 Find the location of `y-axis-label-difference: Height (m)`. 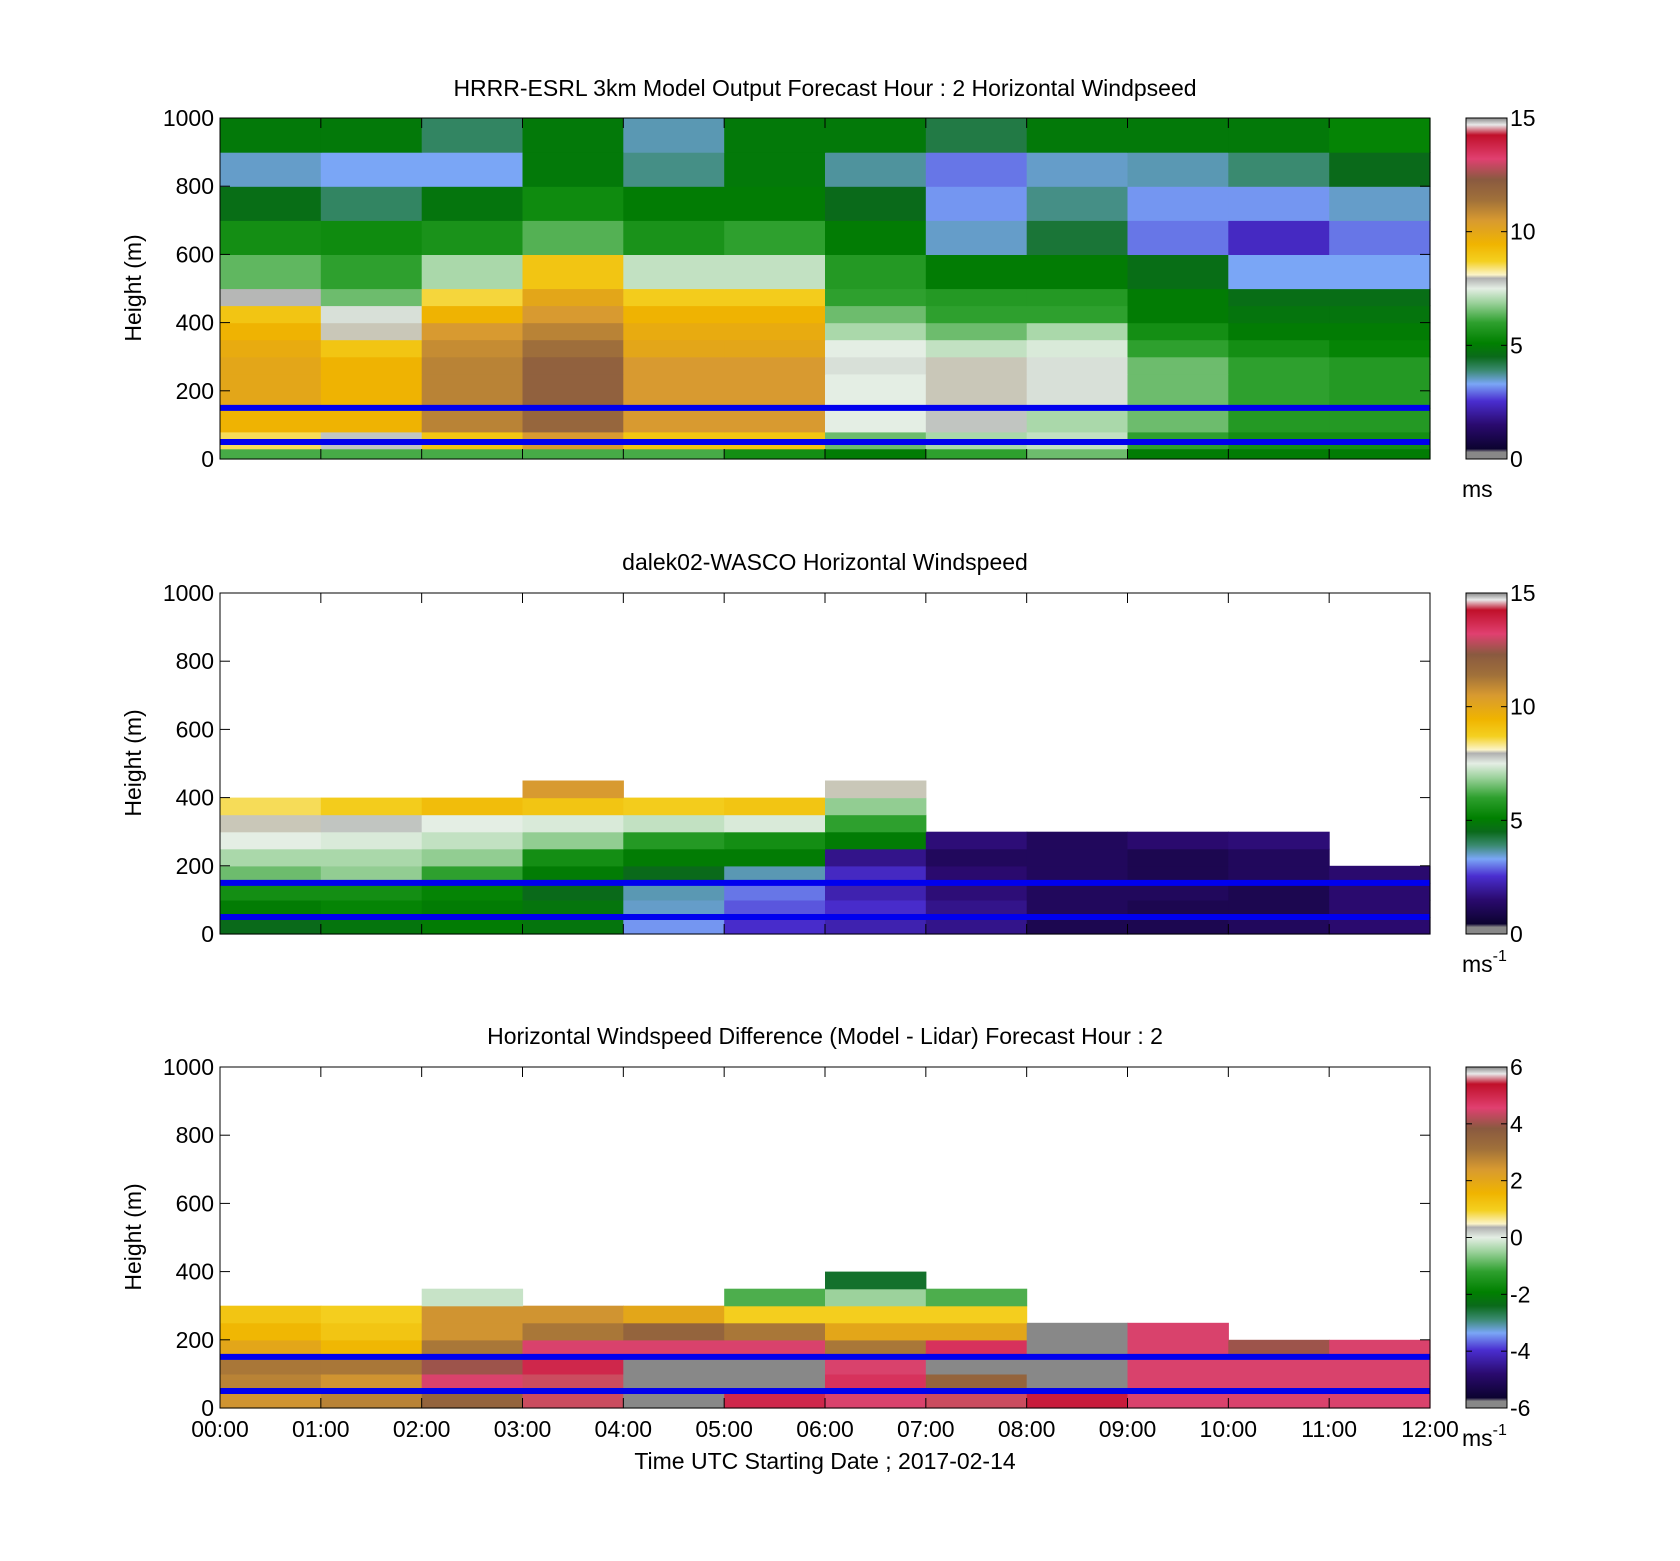

y-axis-label-difference: Height (m) is located at coordinates (133, 1236).